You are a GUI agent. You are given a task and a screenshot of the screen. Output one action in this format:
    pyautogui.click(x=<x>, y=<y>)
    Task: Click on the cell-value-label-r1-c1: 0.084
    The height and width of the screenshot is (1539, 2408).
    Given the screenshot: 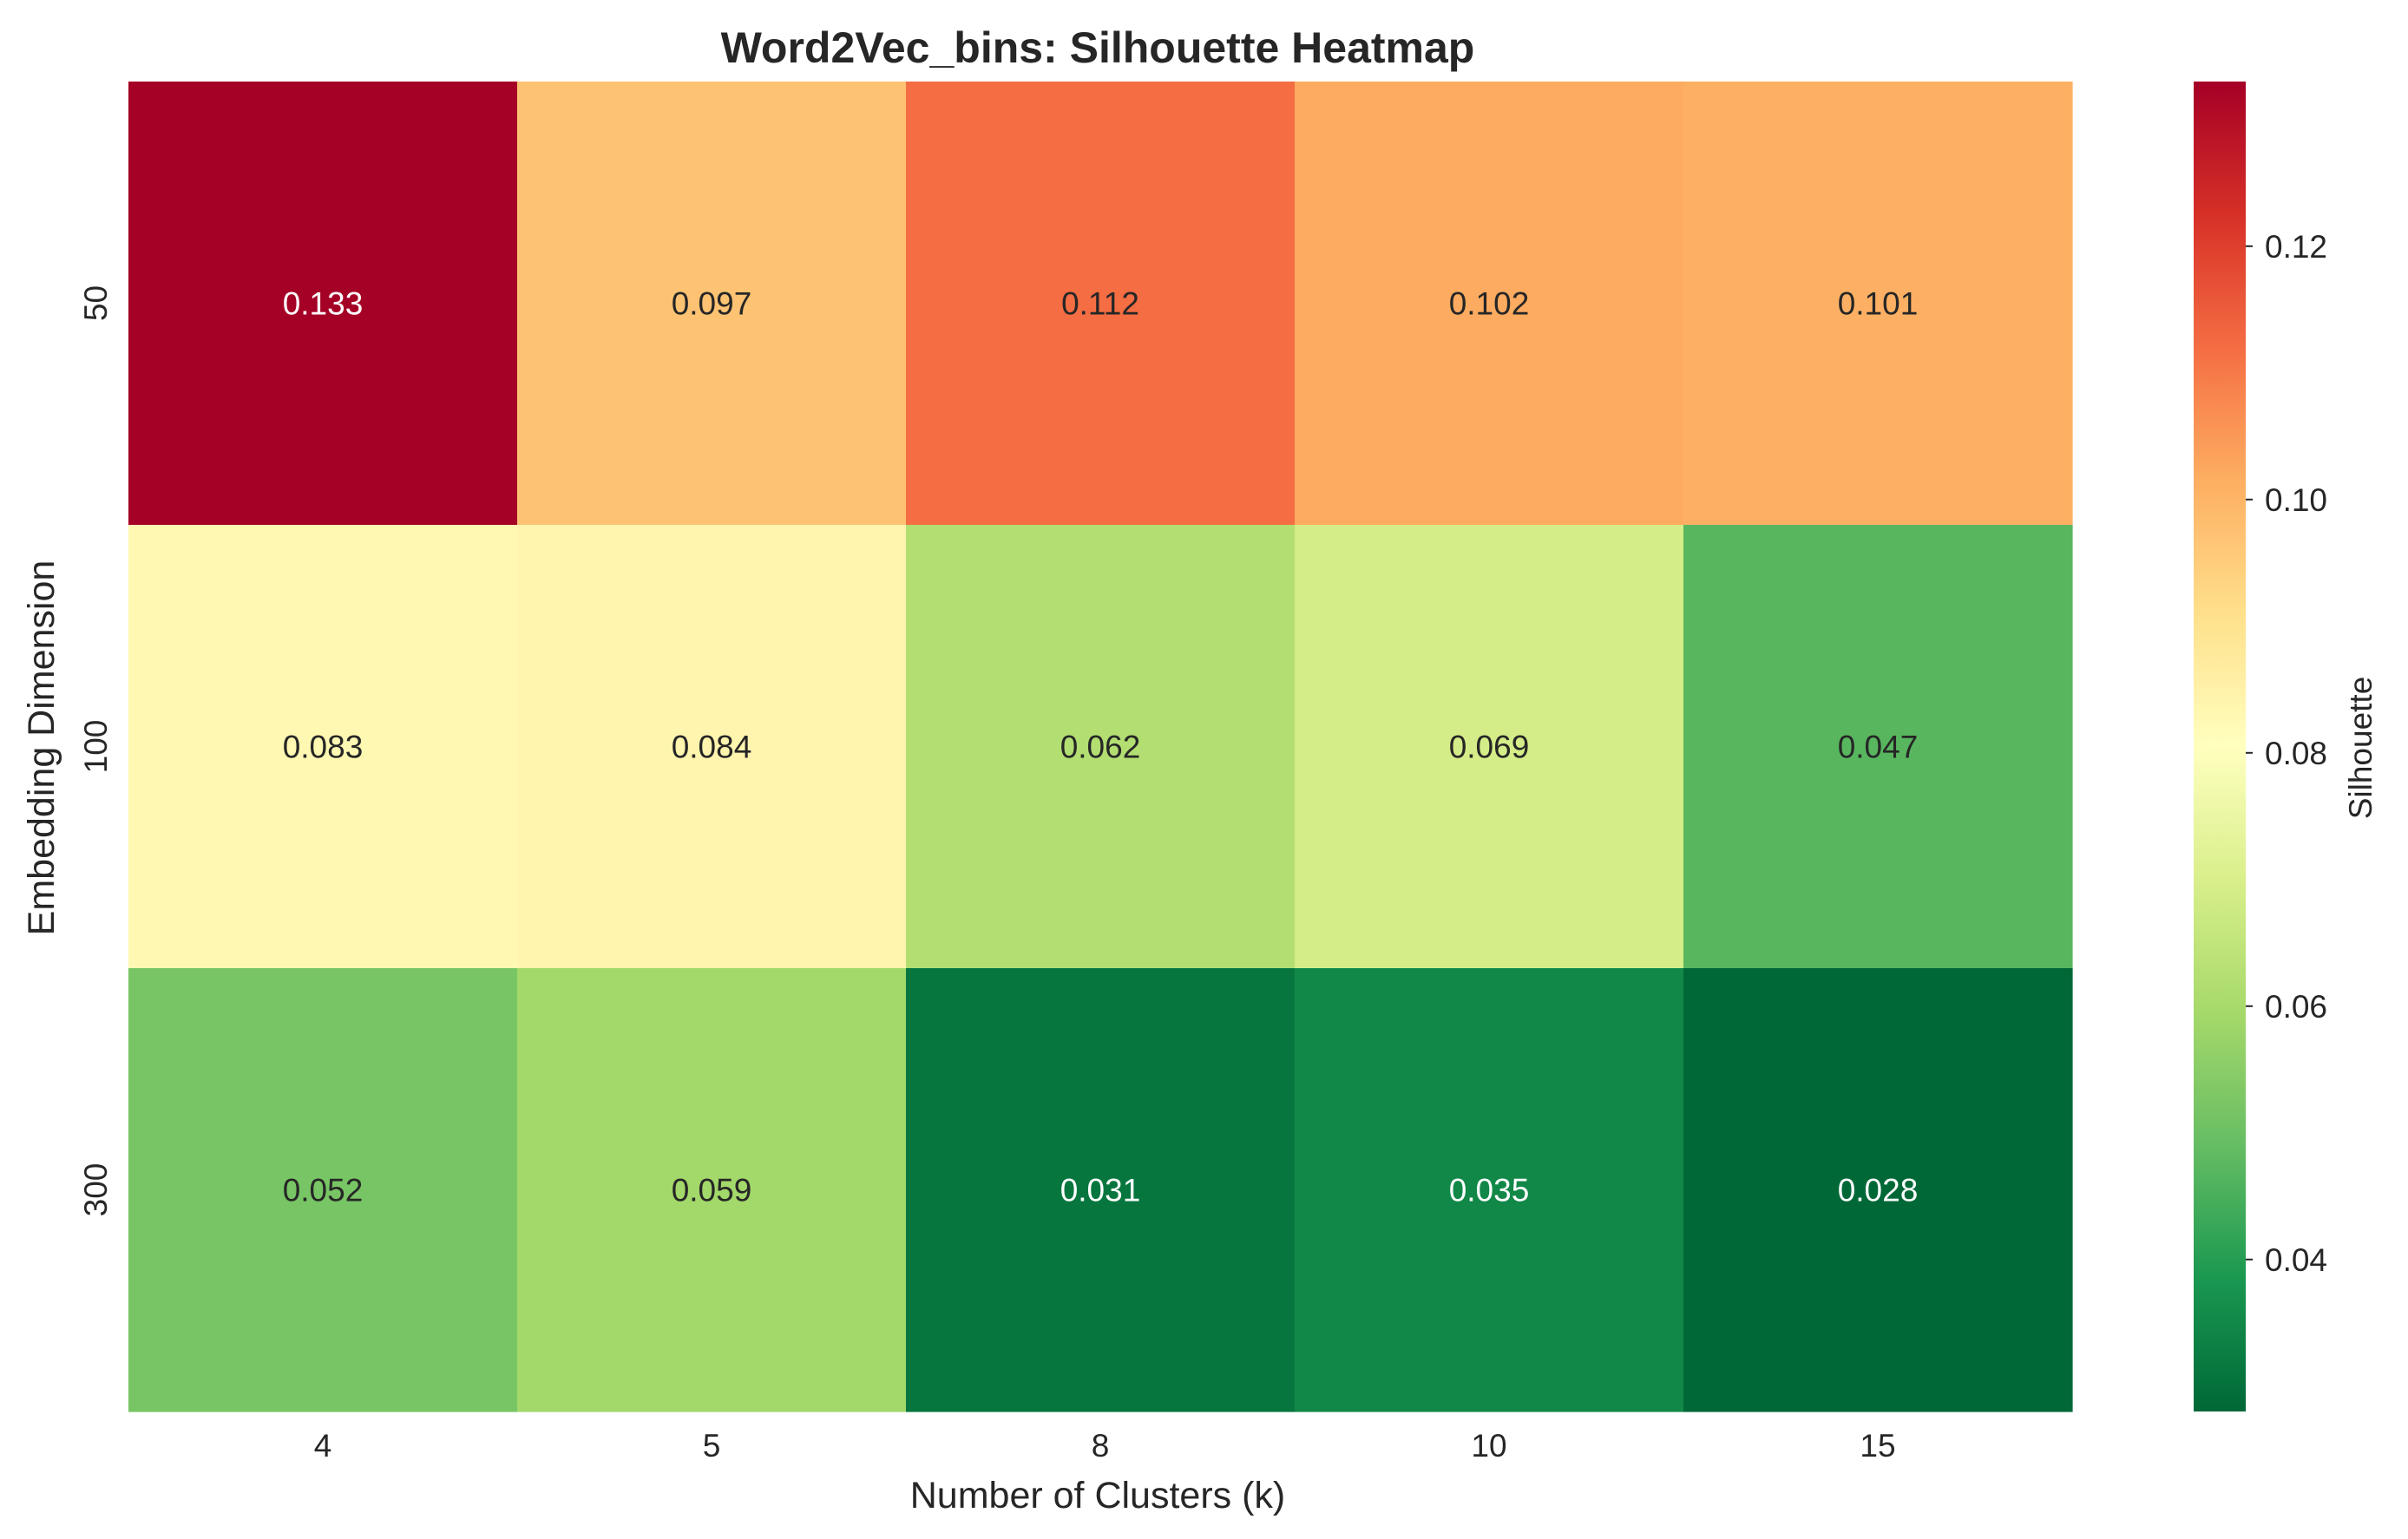 What is the action you would take?
    pyautogui.click(x=712, y=747)
    